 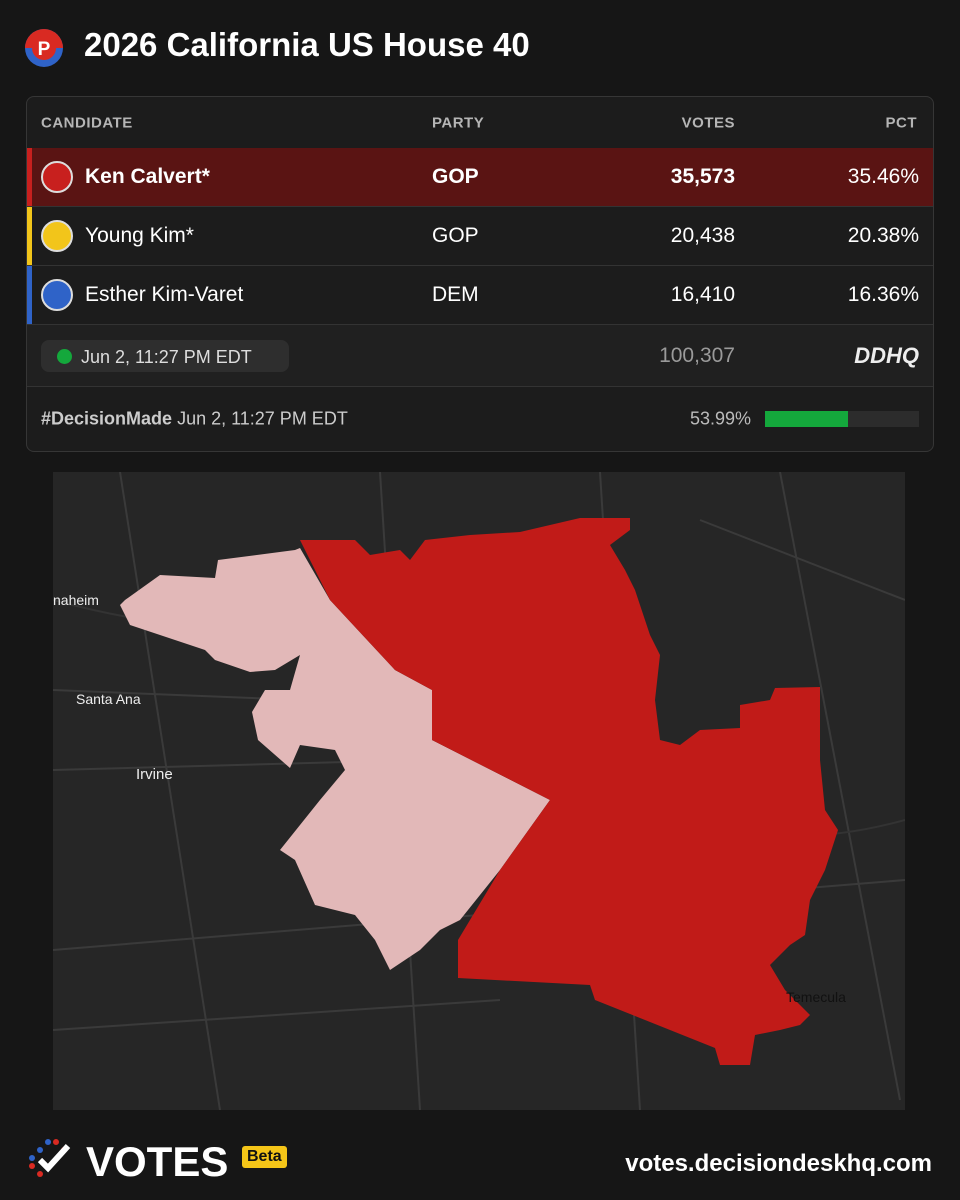 What do you see at coordinates (480, 236) in the screenshot?
I see `candidate-row: Young Kim* GOP 20,438 20.38%` at bounding box center [480, 236].